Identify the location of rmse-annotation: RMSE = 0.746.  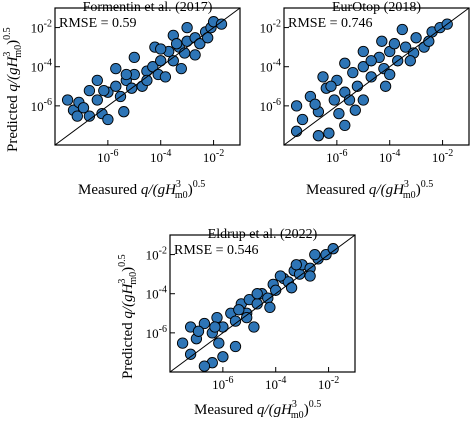
(330, 23).